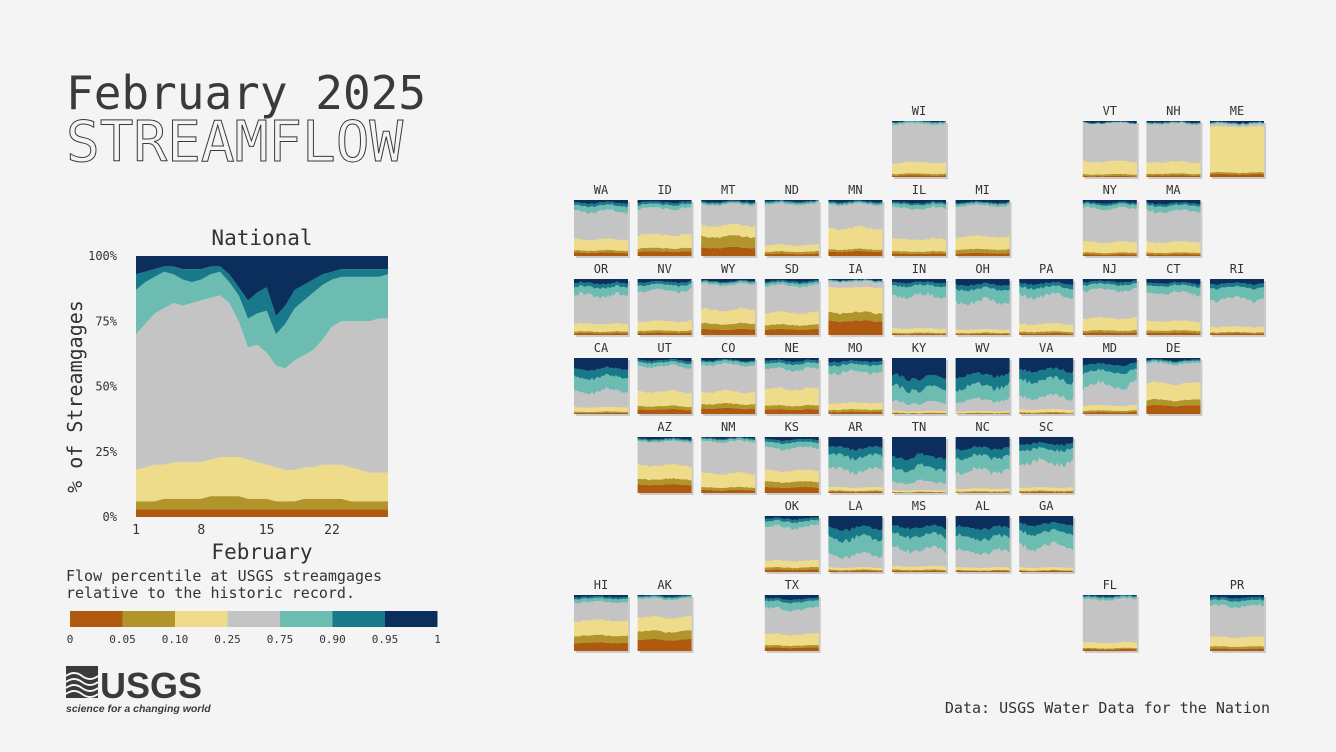 This screenshot has height=752, width=1336. What do you see at coordinates (136, 530) in the screenshot?
I see `national-x-tick-label: 1` at bounding box center [136, 530].